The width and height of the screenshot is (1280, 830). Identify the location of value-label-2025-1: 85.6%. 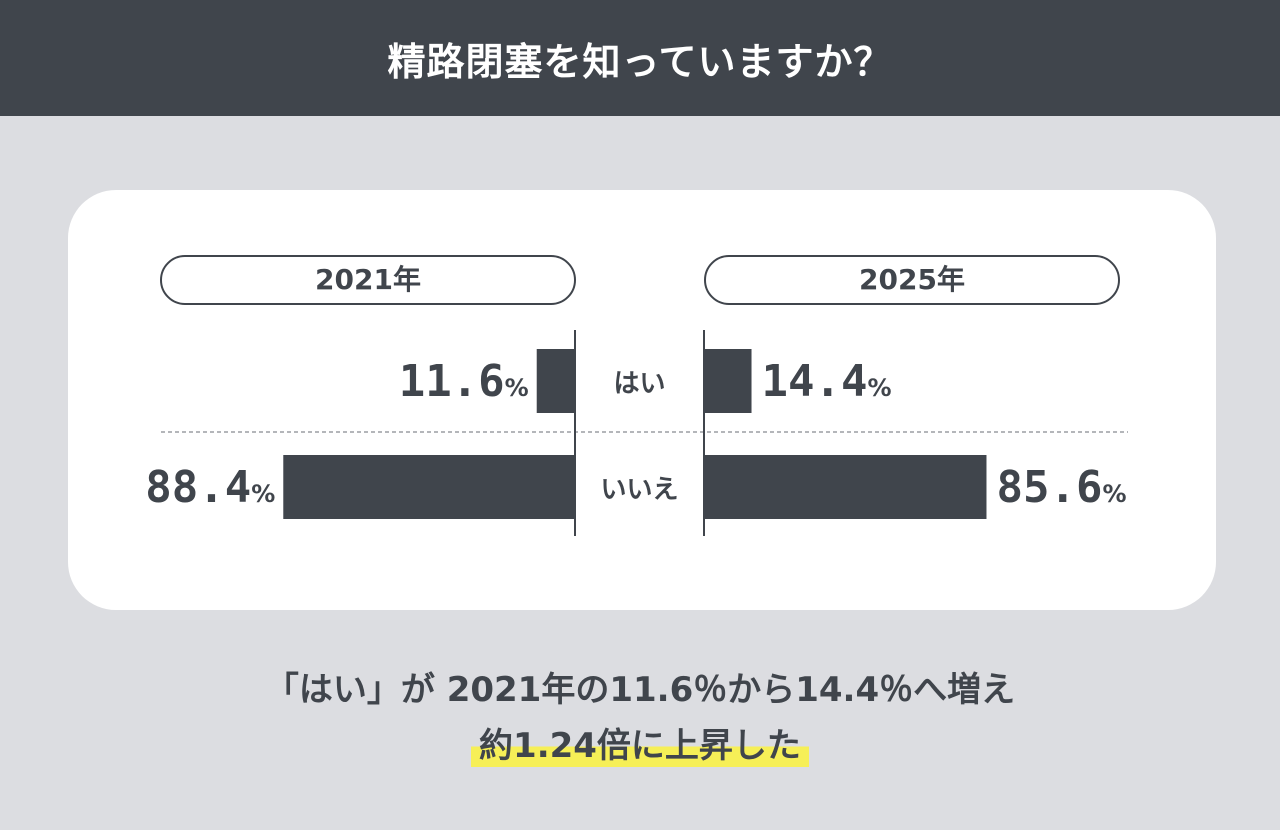
(1061, 487).